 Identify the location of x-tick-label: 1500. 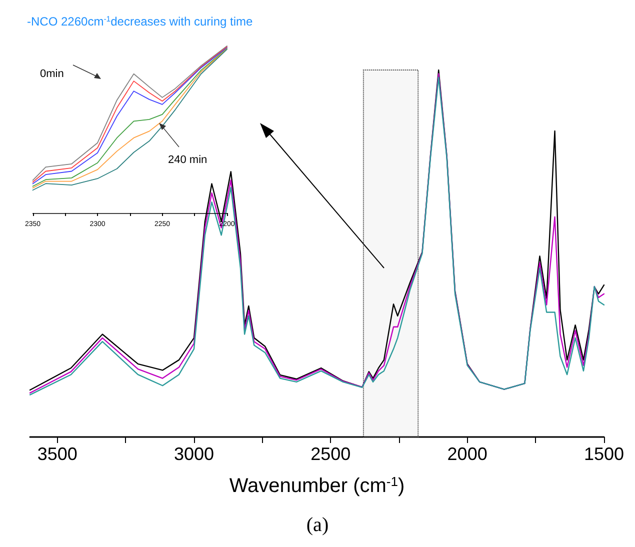
(604, 454).